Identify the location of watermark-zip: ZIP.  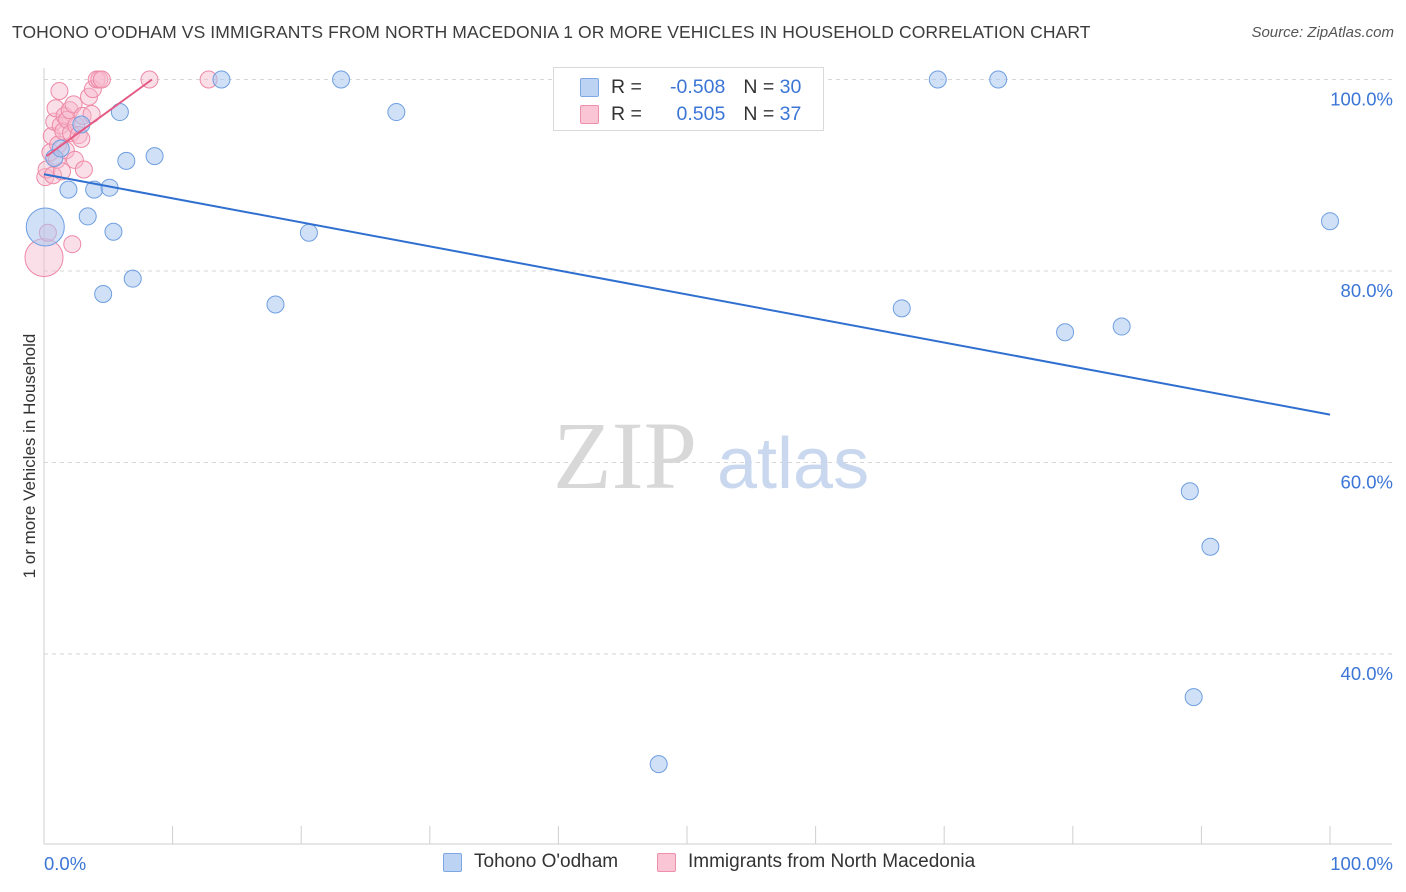
(625, 455).